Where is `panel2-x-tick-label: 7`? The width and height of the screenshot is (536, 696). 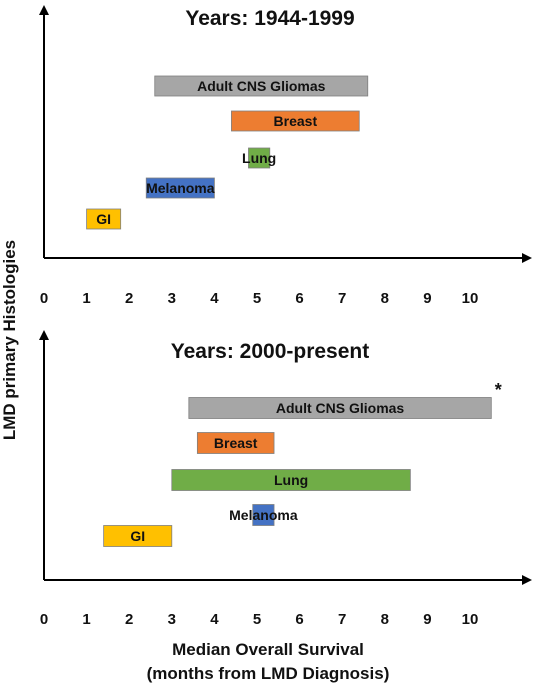 panel2-x-tick-label: 7 is located at coordinates (342, 619).